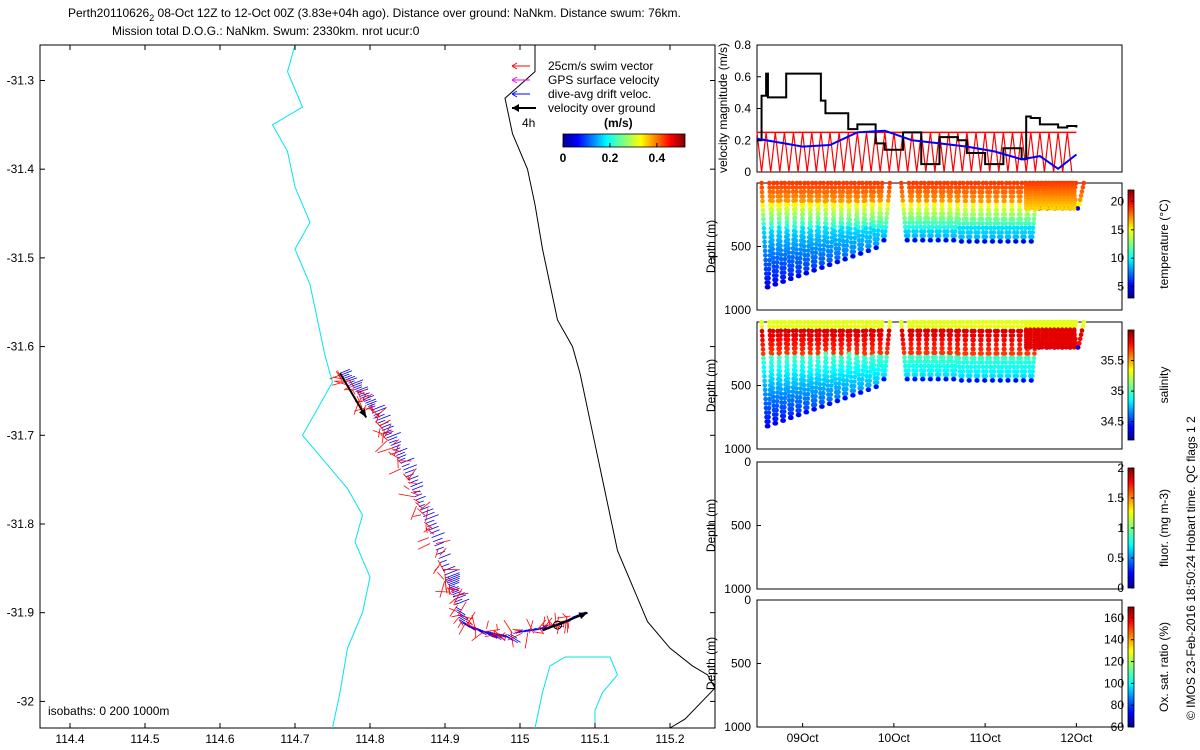 This screenshot has height=750, width=1200. Describe the element at coordinates (1076, 738) in the screenshot. I see `time-xtick-label: 12Oct` at that location.